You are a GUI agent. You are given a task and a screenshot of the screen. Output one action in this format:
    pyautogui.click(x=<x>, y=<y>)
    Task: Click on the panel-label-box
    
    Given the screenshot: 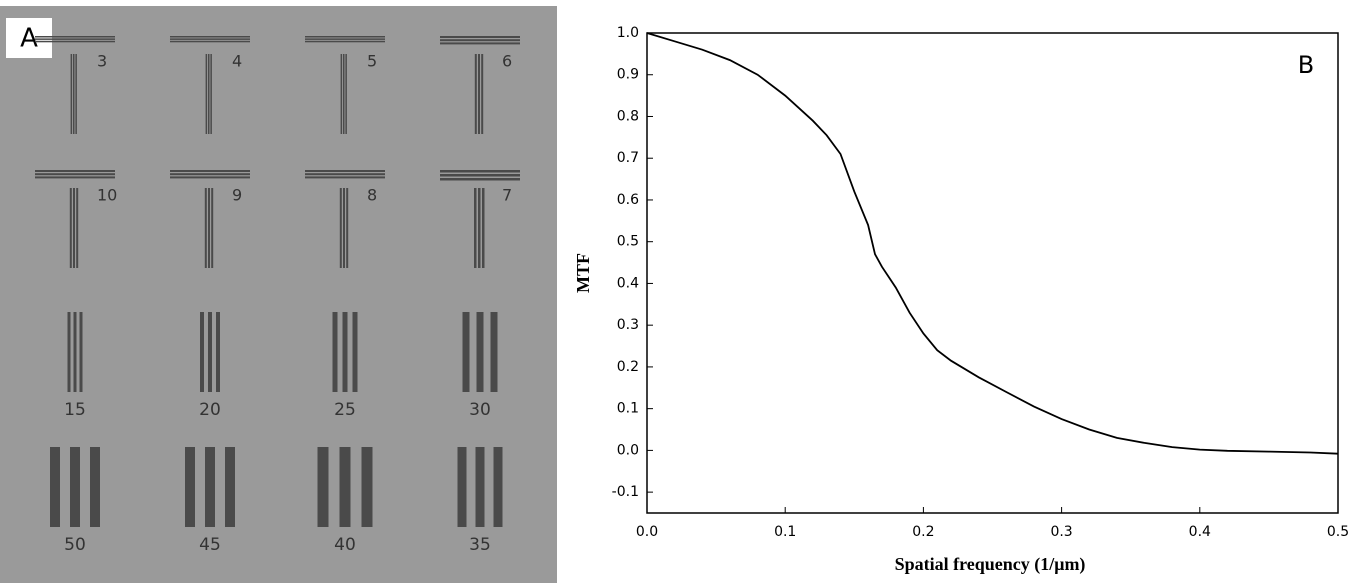 What is the action you would take?
    pyautogui.click(x=29, y=38)
    